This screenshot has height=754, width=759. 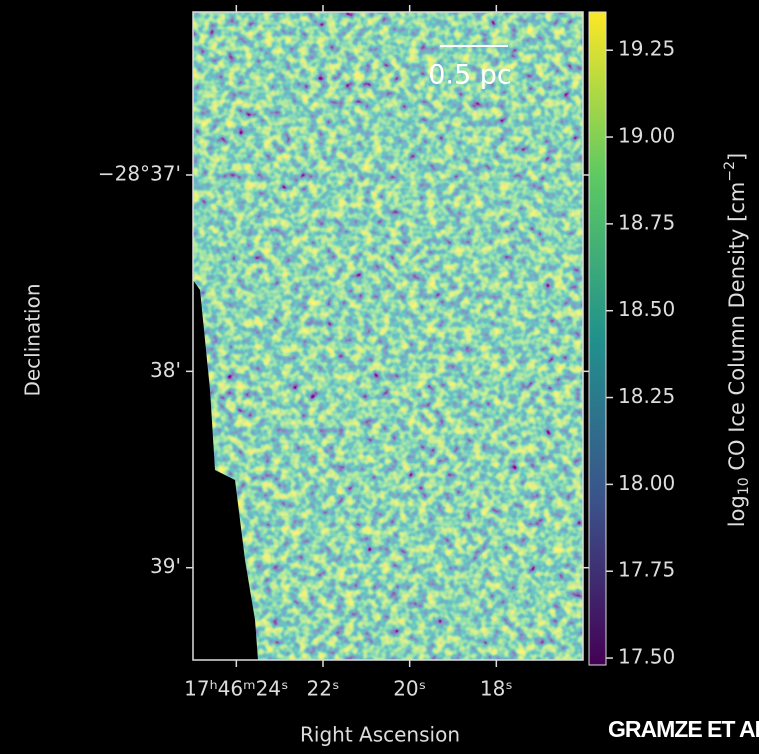 I want to click on colorbar-label-part: 10, so click(x=744, y=486).